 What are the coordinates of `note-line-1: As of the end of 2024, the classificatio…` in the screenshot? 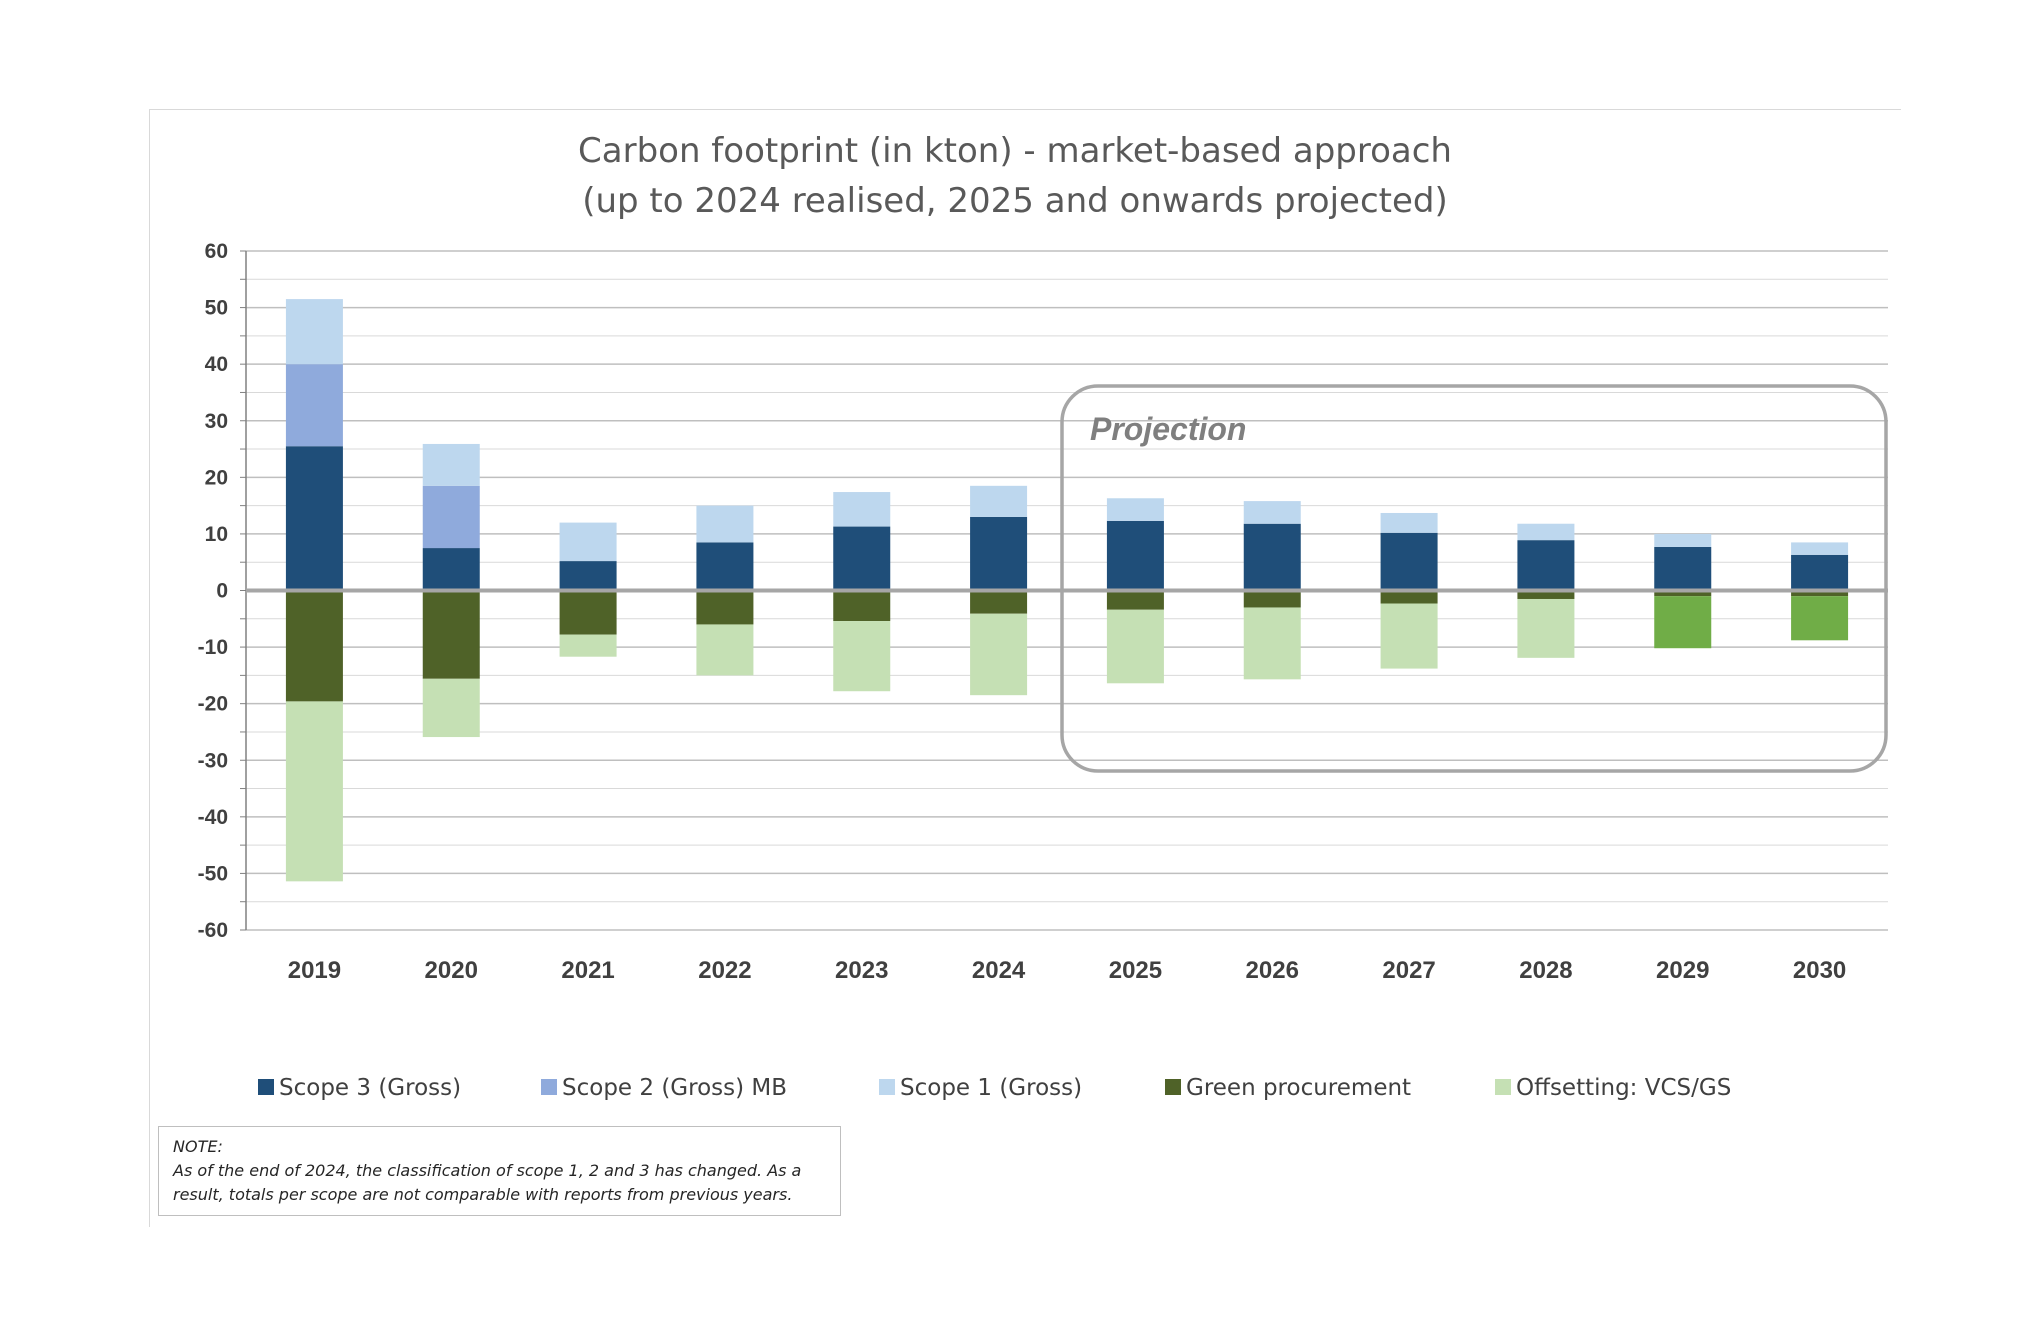 It's located at (487, 1170).